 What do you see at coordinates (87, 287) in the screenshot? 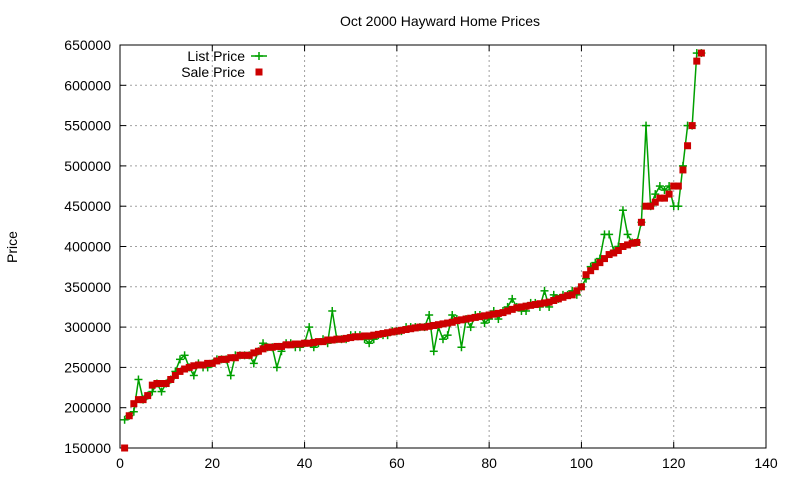
I see `y-tick-label: 350000` at bounding box center [87, 287].